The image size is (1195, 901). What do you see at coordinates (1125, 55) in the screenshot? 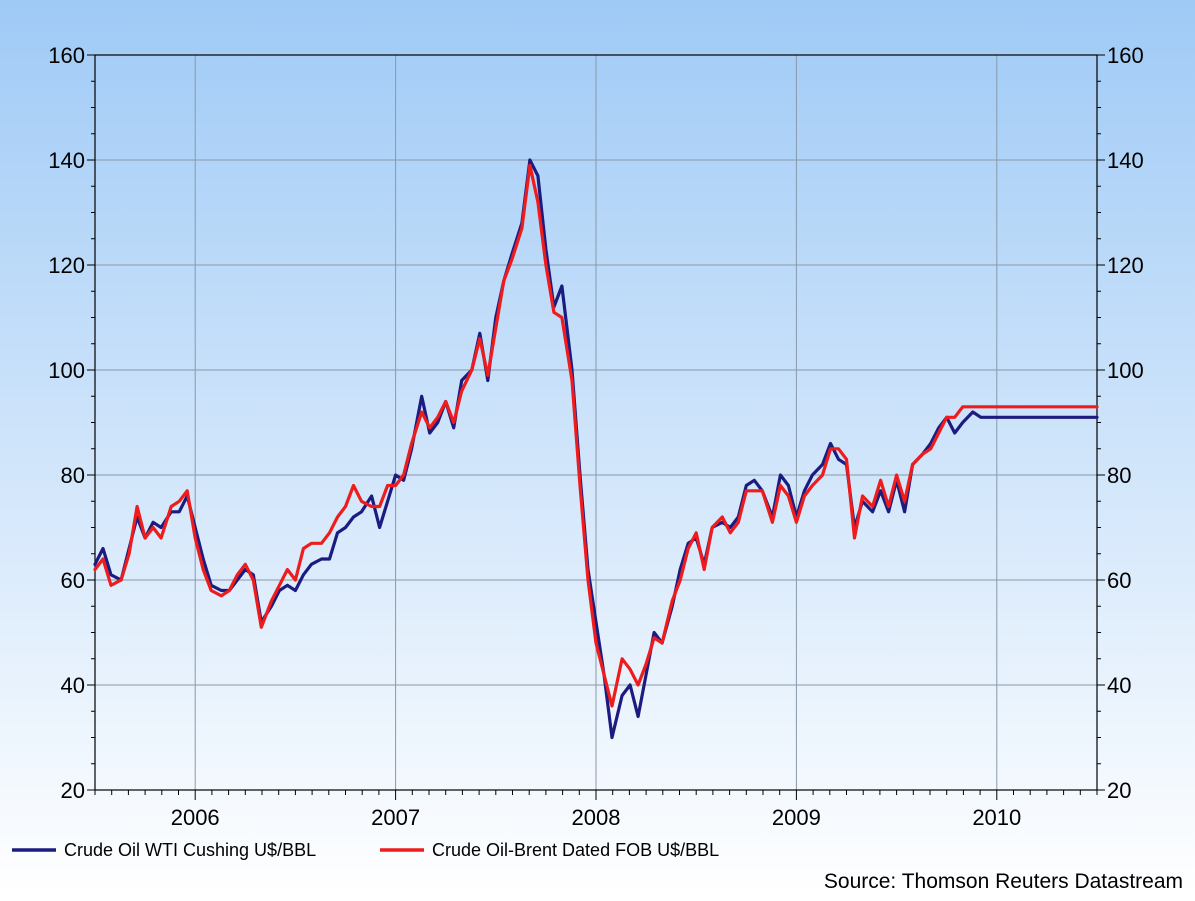
I see `y-tick-label-right: 160` at bounding box center [1125, 55].